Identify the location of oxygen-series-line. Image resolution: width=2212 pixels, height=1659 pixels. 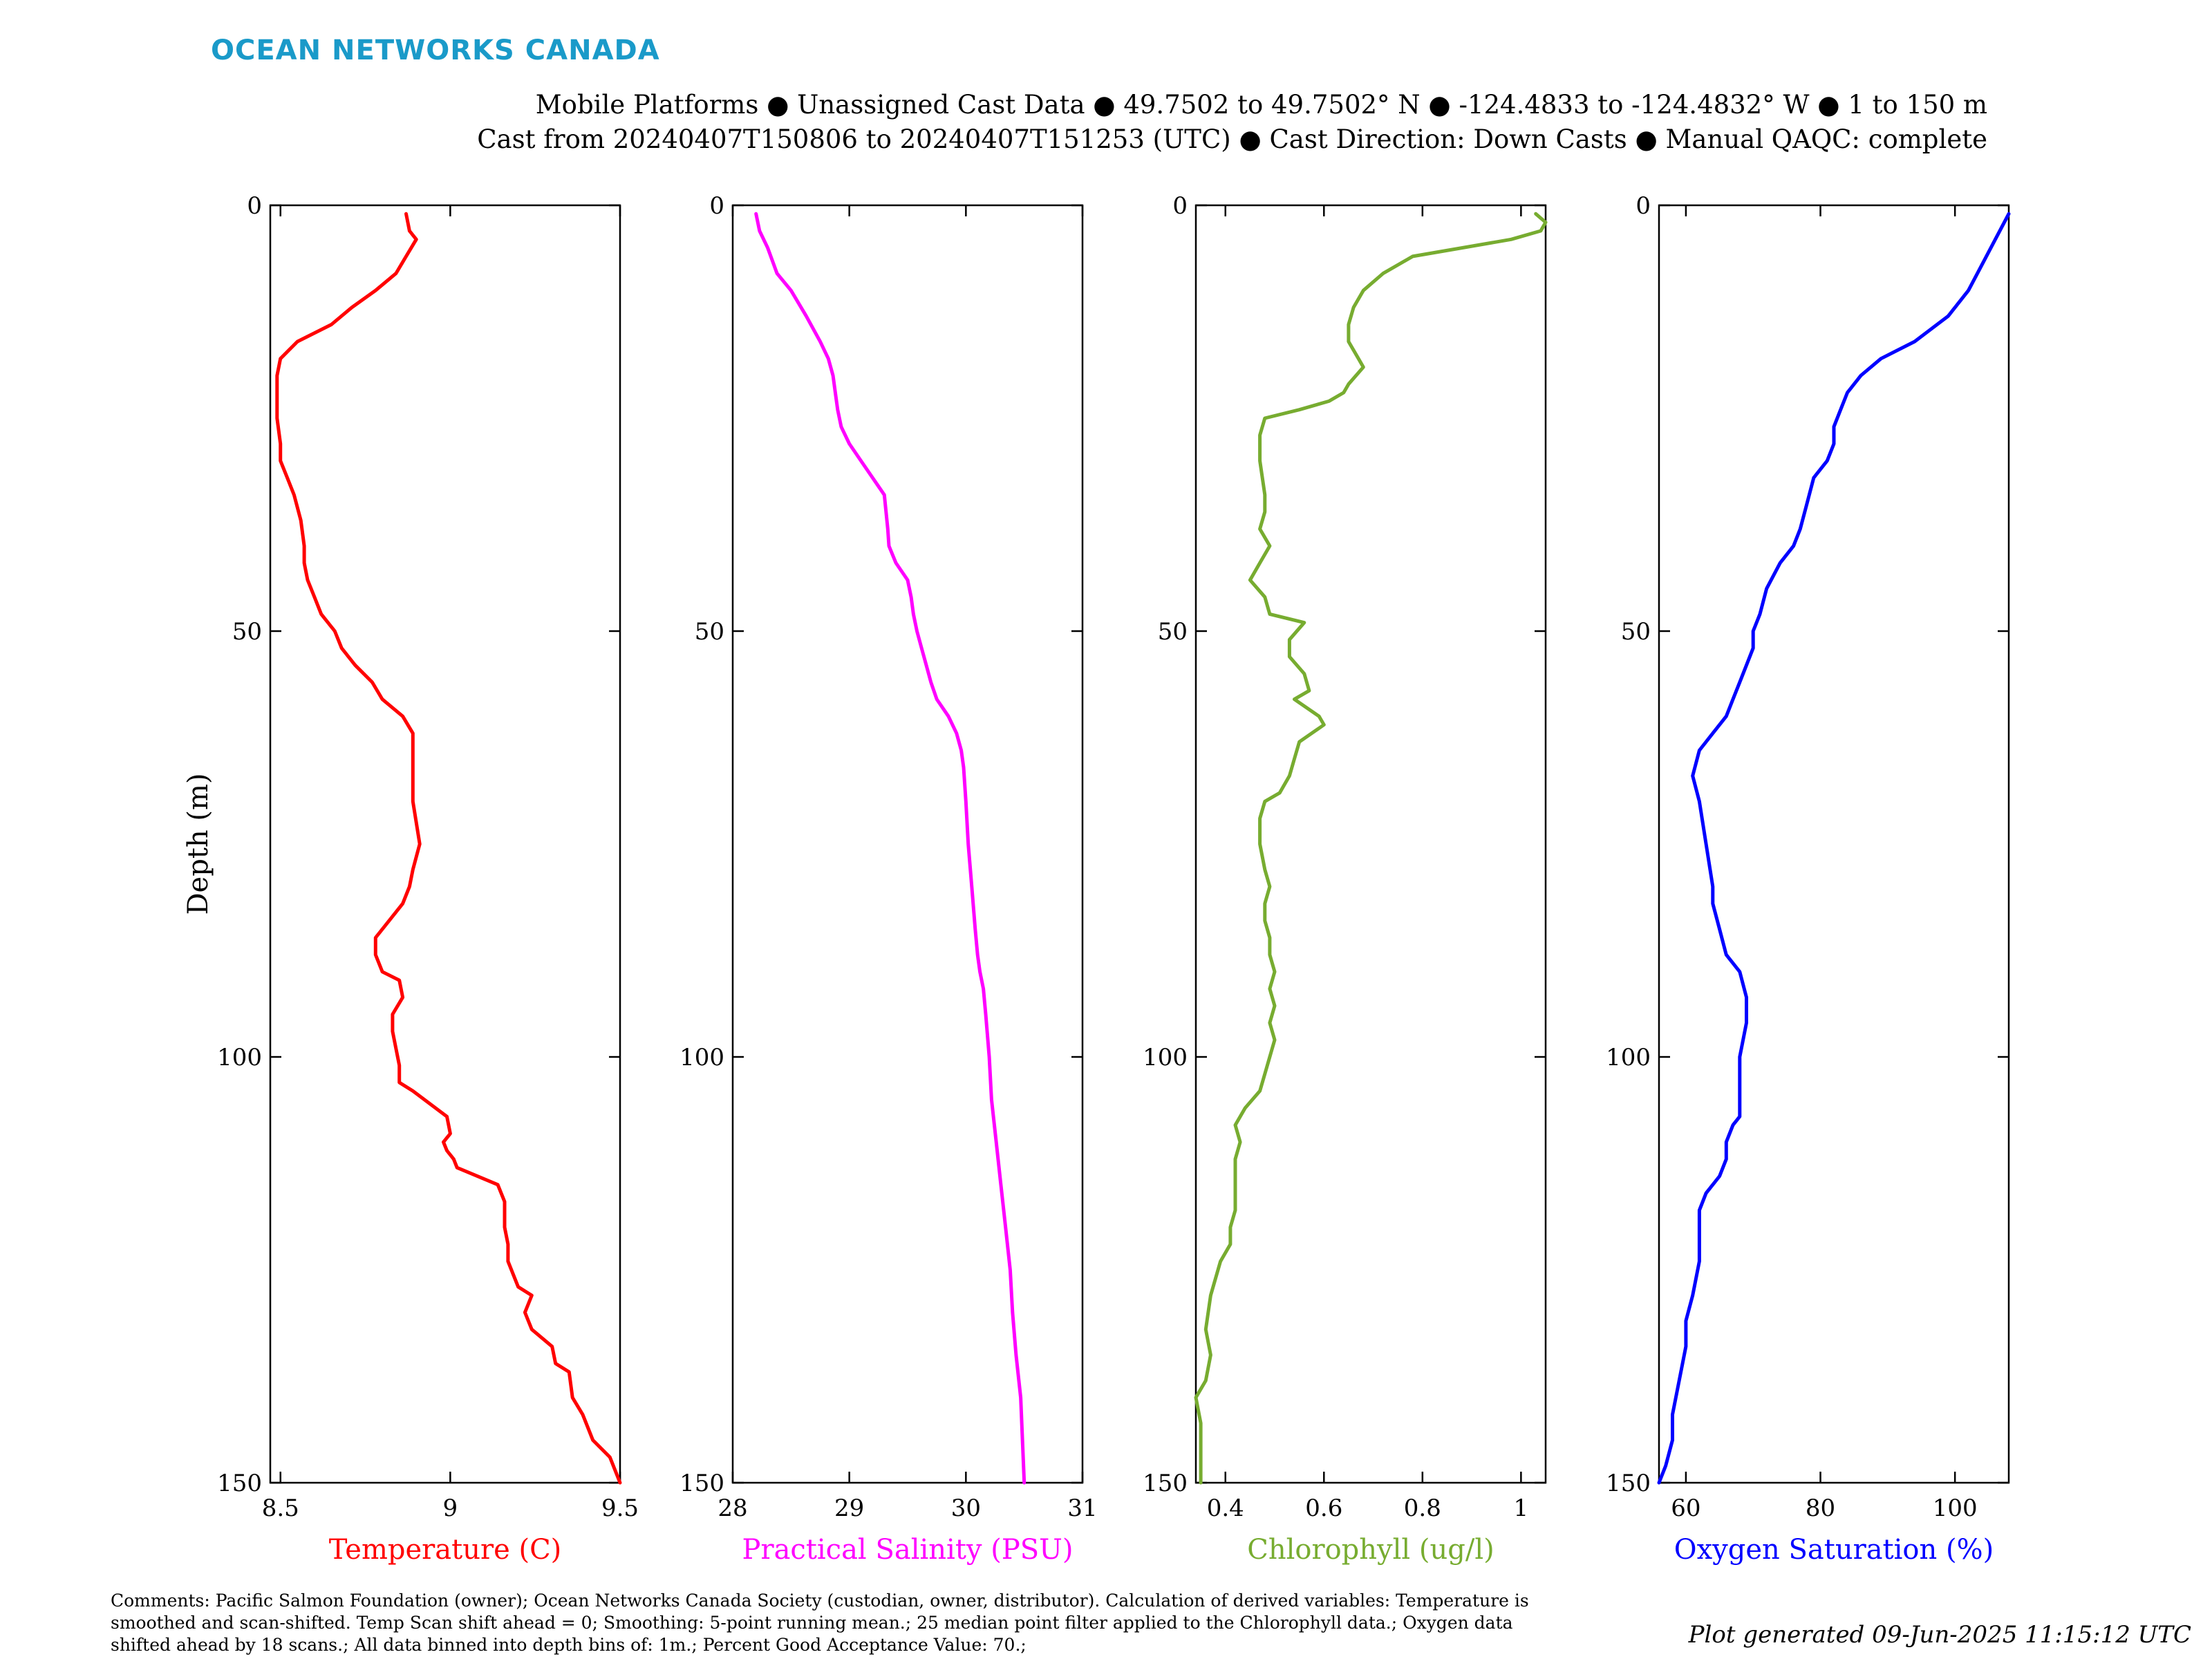
(1834, 848).